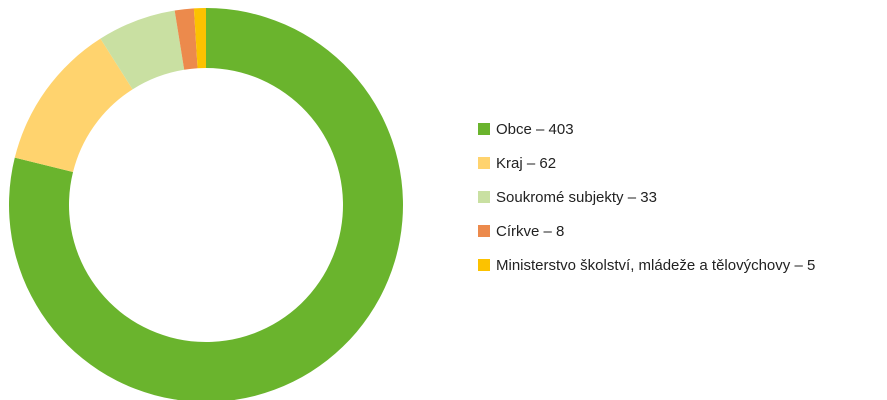  I want to click on legend-label: Kraj – 62, so click(526, 163).